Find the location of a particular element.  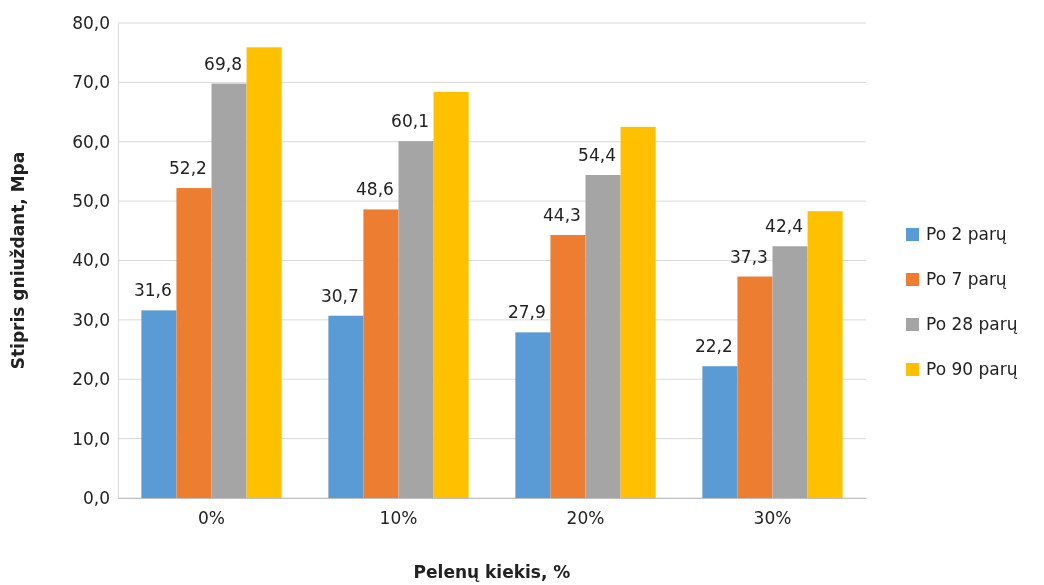

legend-label: Po 7 parų is located at coordinates (966, 279).